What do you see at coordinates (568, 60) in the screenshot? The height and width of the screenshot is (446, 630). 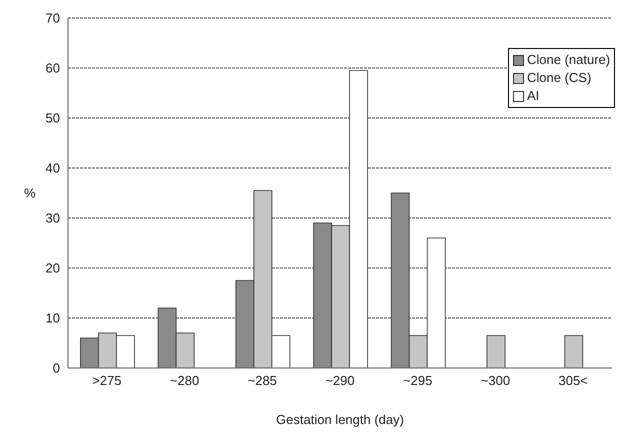 I see `legend-label: Clone (nature)` at bounding box center [568, 60].